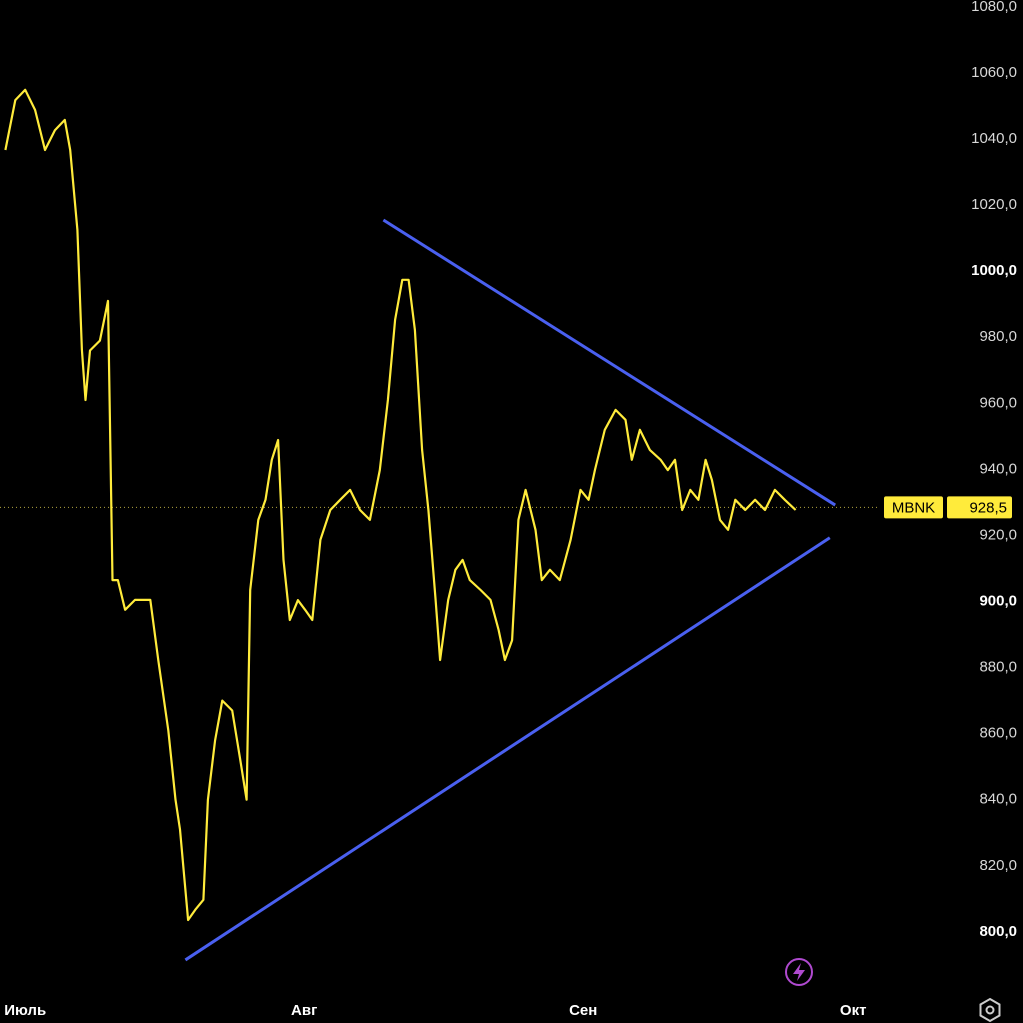  I want to click on price-tag-name-bg, so click(913, 507).